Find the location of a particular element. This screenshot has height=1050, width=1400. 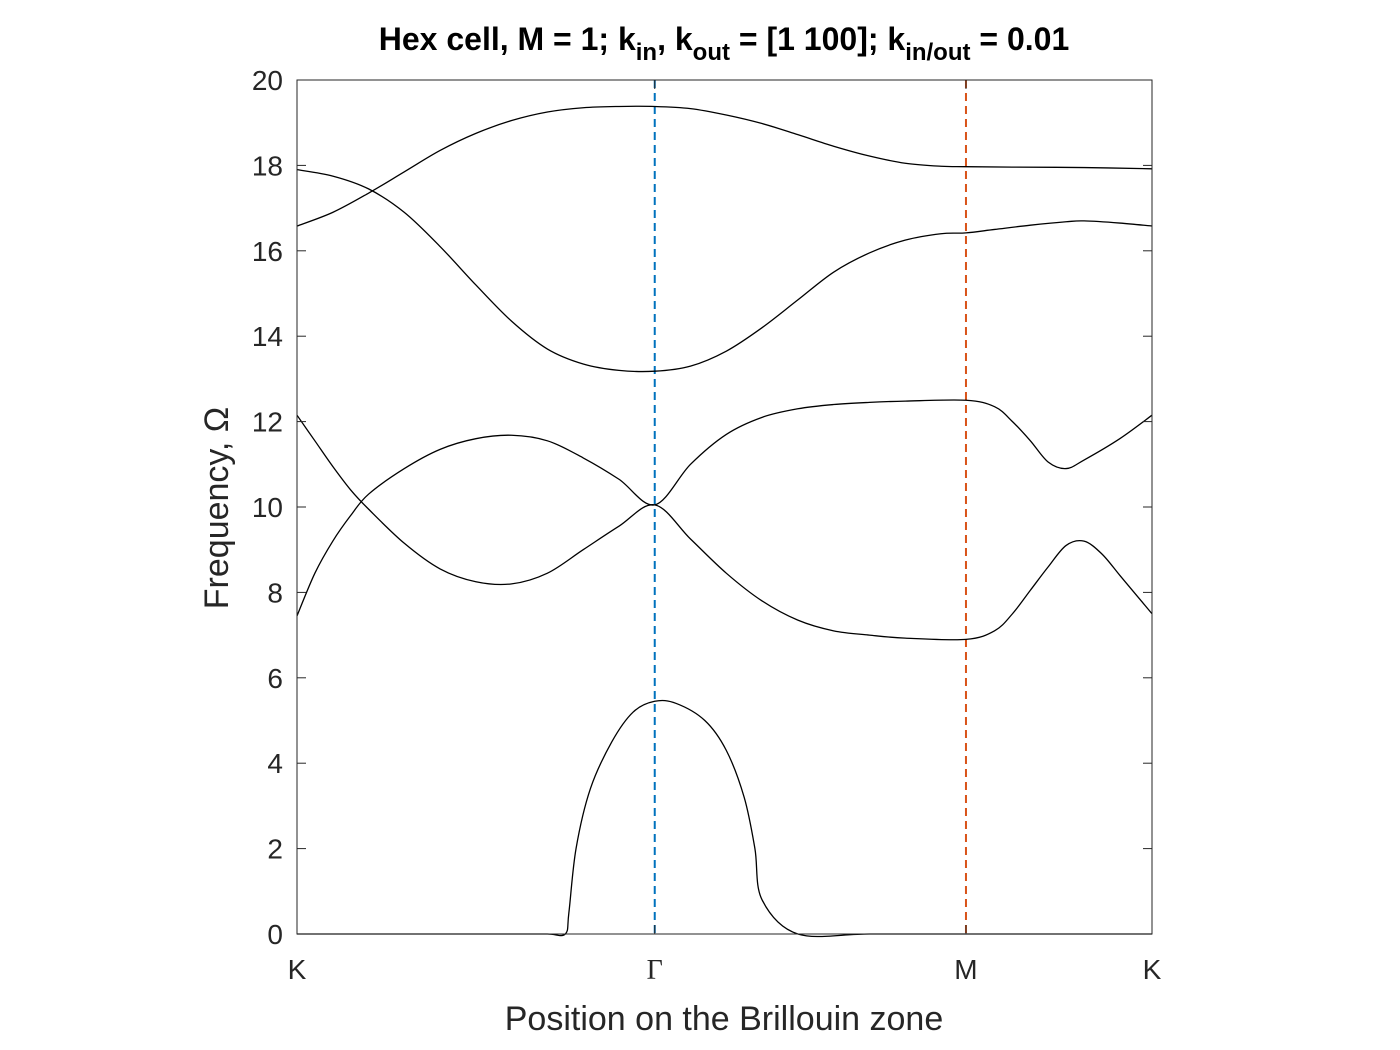

title-subscript: out is located at coordinates (711, 52).